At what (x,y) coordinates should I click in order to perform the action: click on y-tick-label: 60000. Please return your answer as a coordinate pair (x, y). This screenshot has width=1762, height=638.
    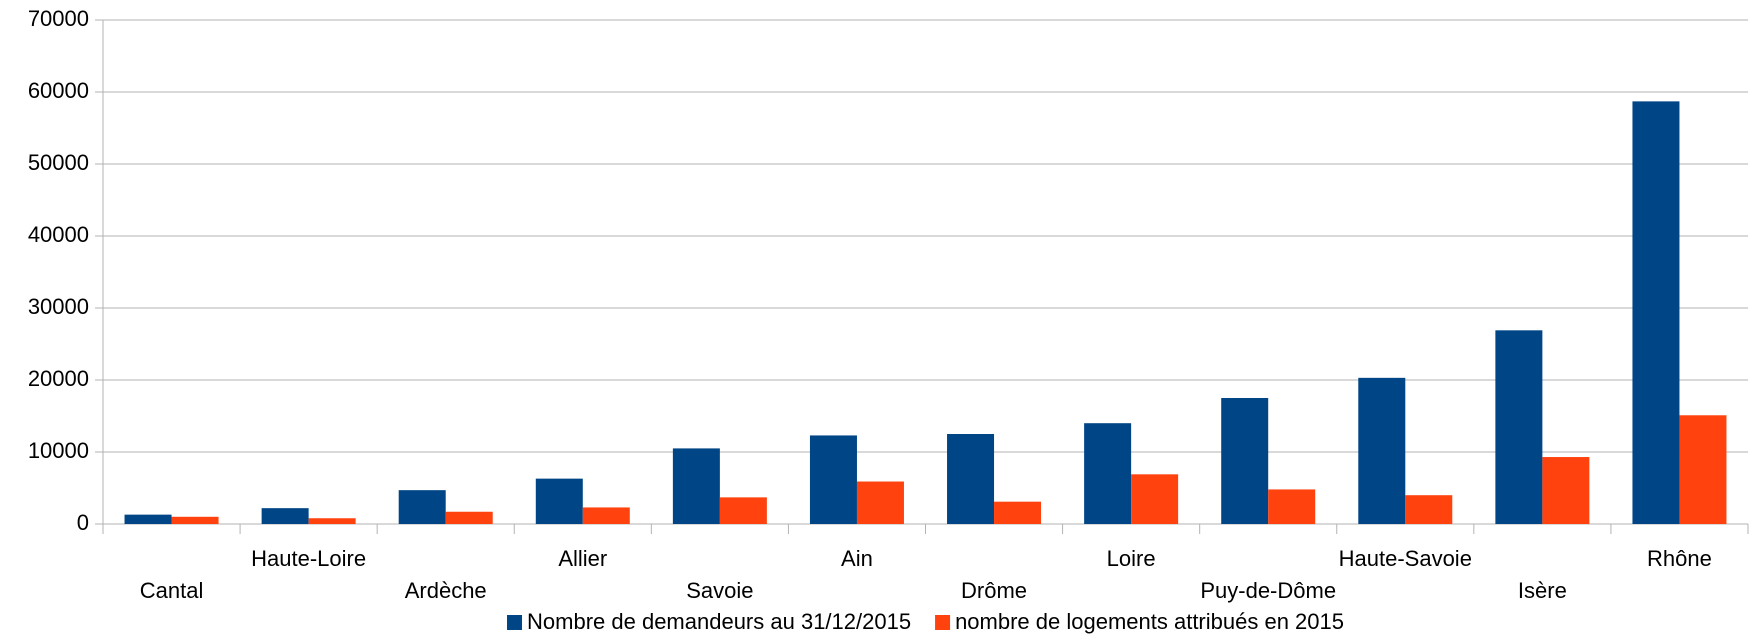
    Looking at the image, I should click on (58, 90).